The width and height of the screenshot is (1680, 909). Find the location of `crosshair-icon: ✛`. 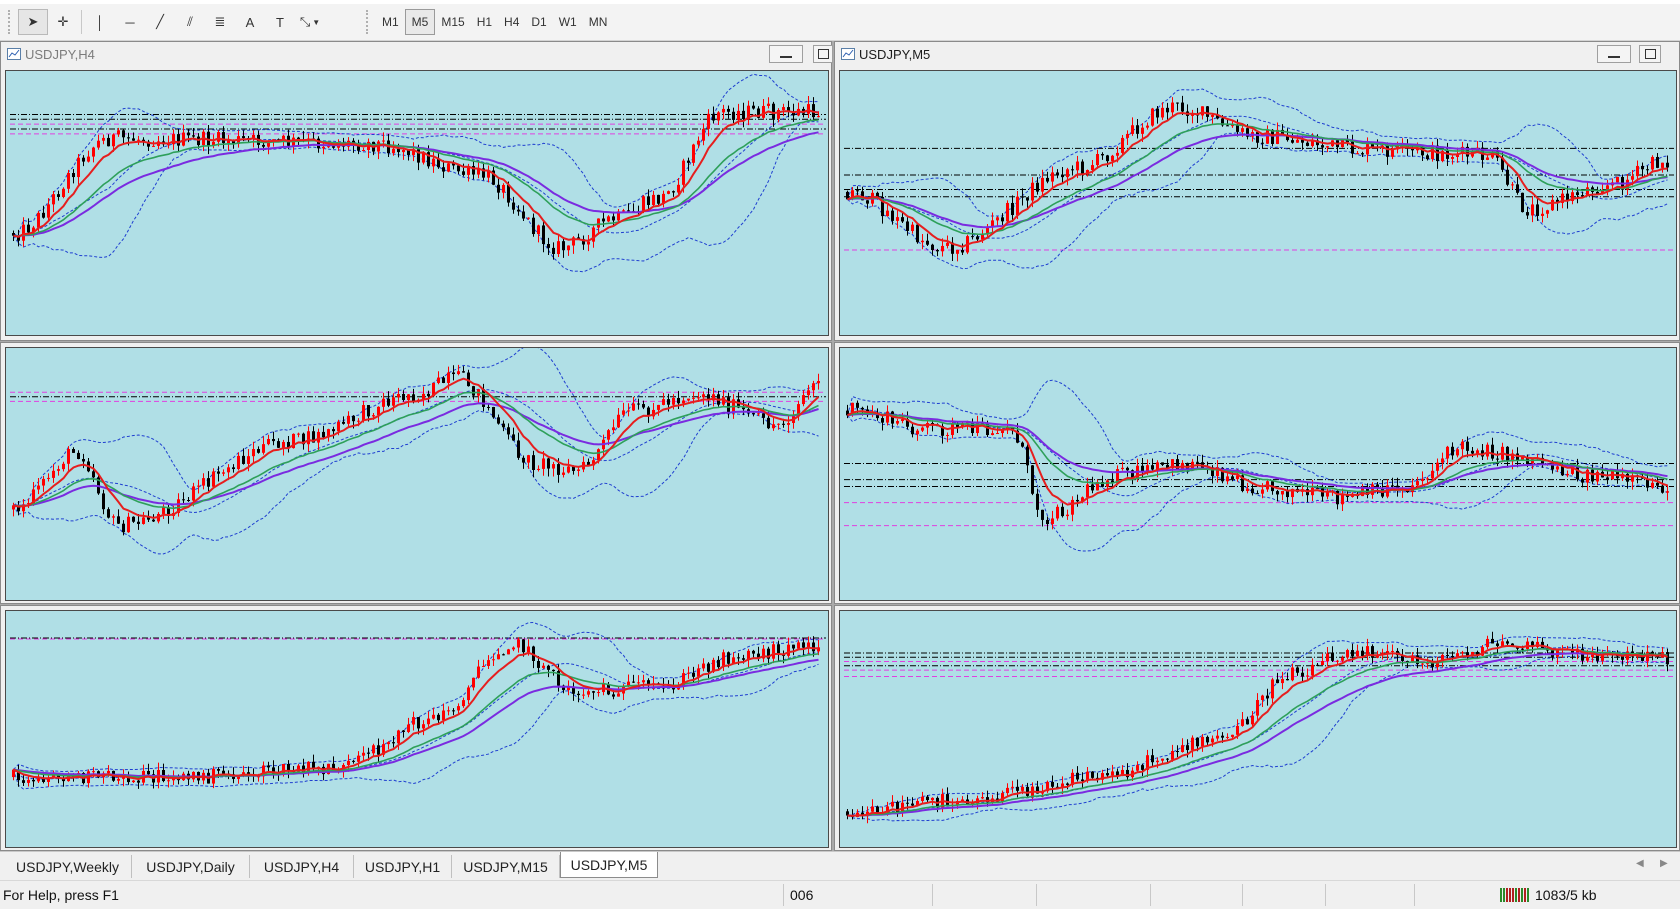

crosshair-icon: ✛ is located at coordinates (63, 21).